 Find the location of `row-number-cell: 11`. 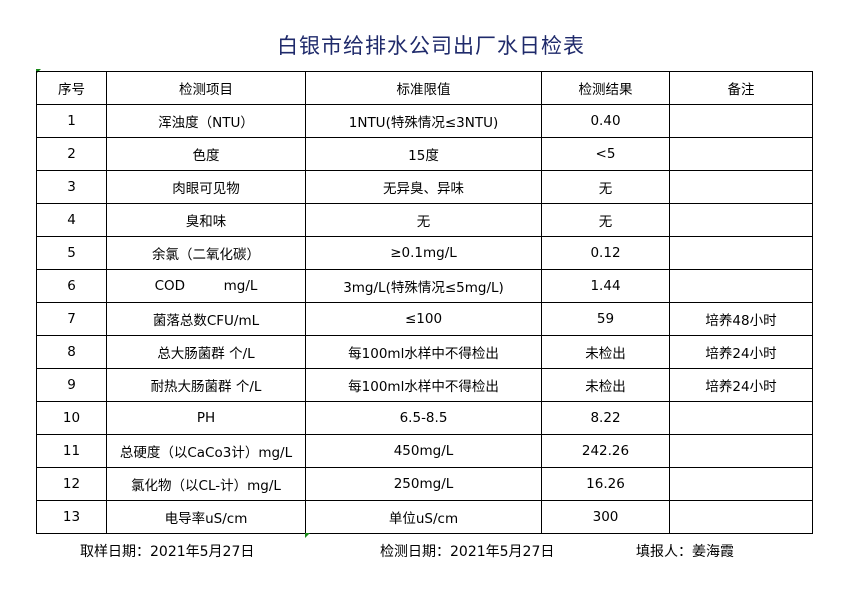

row-number-cell: 11 is located at coordinates (71, 451).